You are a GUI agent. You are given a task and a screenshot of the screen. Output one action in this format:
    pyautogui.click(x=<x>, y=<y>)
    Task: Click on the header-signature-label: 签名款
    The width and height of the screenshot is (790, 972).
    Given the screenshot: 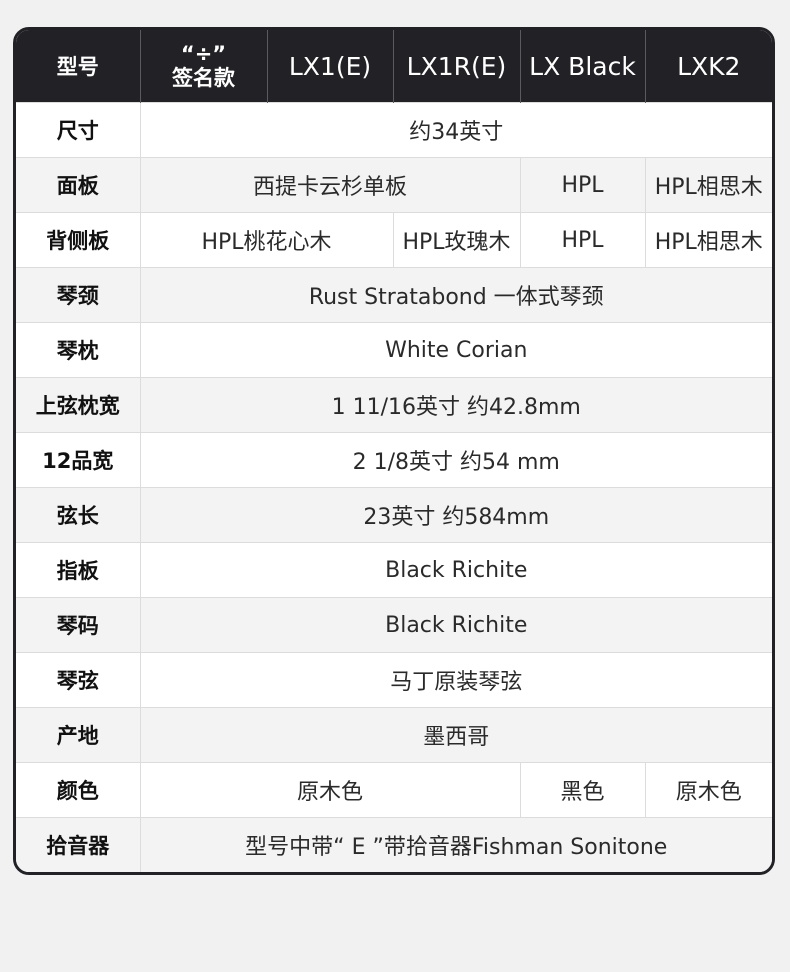 What is the action you would take?
    pyautogui.click(x=203, y=78)
    